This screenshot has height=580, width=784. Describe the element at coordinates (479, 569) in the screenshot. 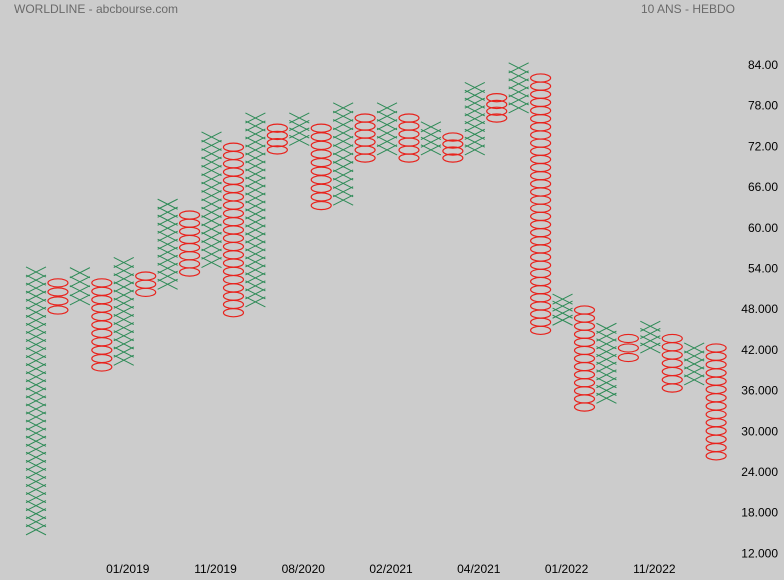

I see `x-tick-label: 04/2021` at that location.